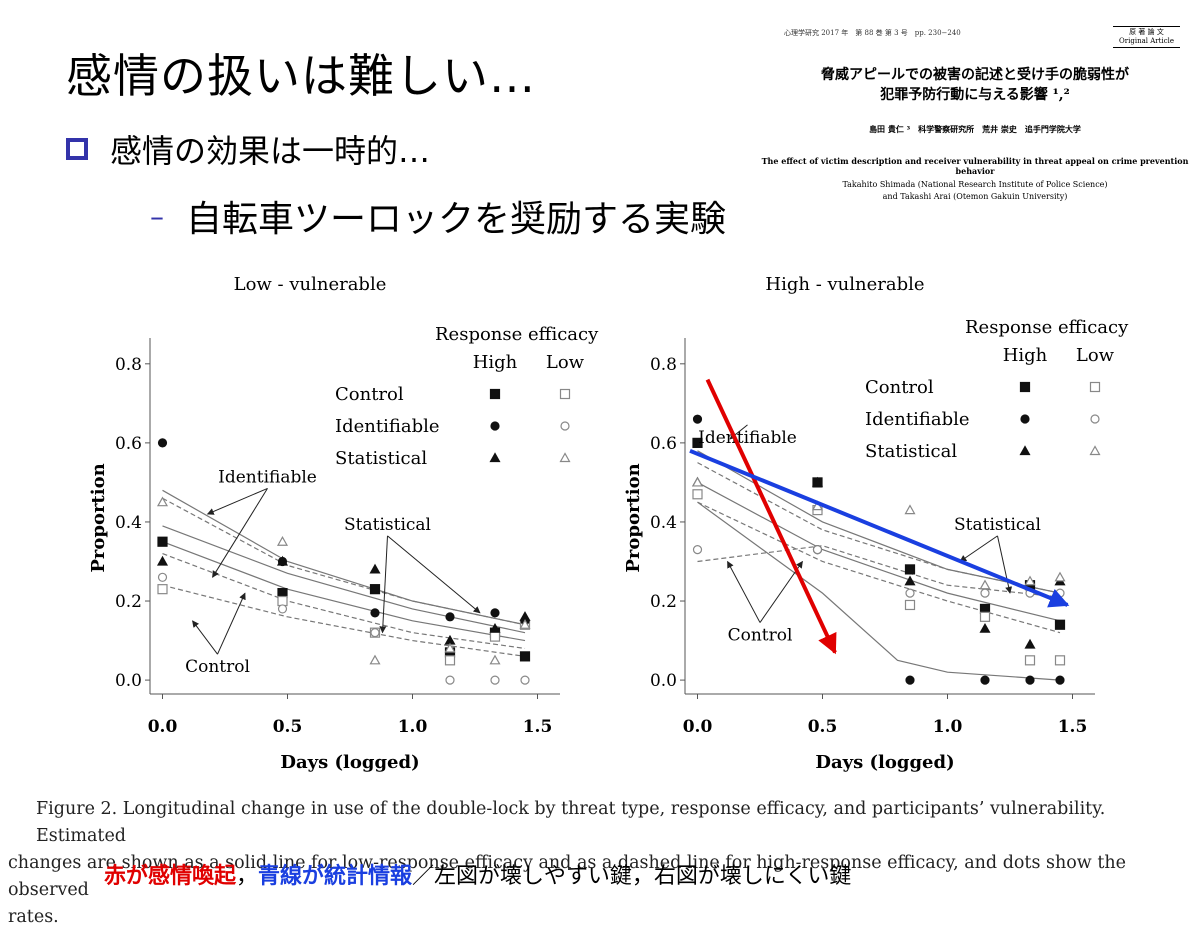  Describe the element at coordinates (128, 602) in the screenshot. I see `y-tick-label: 0.2` at that location.